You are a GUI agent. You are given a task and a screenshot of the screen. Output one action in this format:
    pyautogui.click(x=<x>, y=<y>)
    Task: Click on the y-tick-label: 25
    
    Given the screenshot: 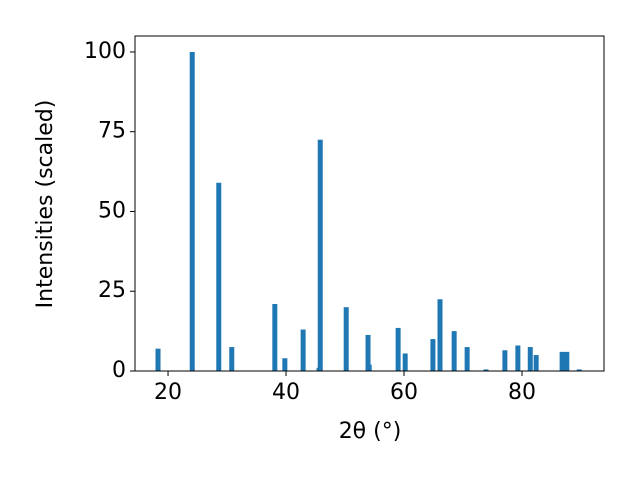 What is the action you would take?
    pyautogui.click(x=112, y=290)
    